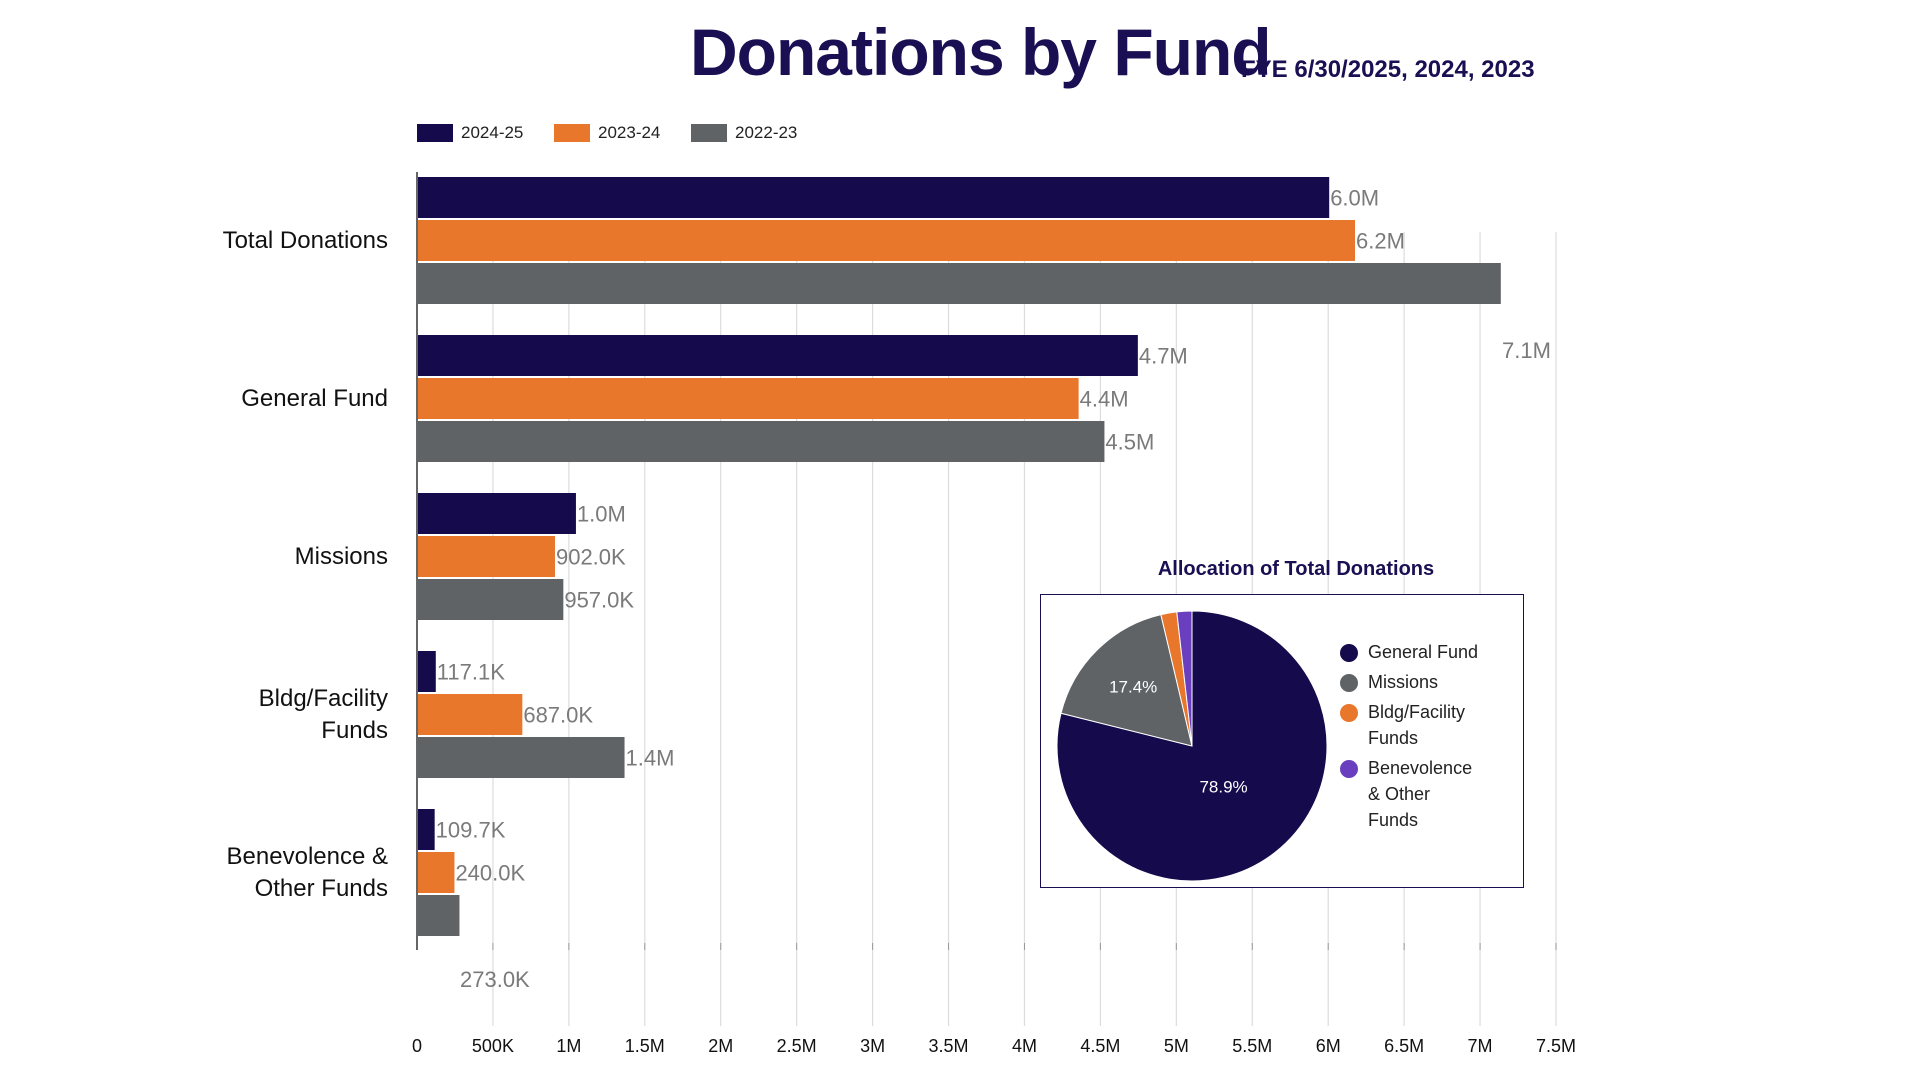 This screenshot has height=1080, width=1920. What do you see at coordinates (558, 715) in the screenshot?
I see `data-label: 687.0K` at bounding box center [558, 715].